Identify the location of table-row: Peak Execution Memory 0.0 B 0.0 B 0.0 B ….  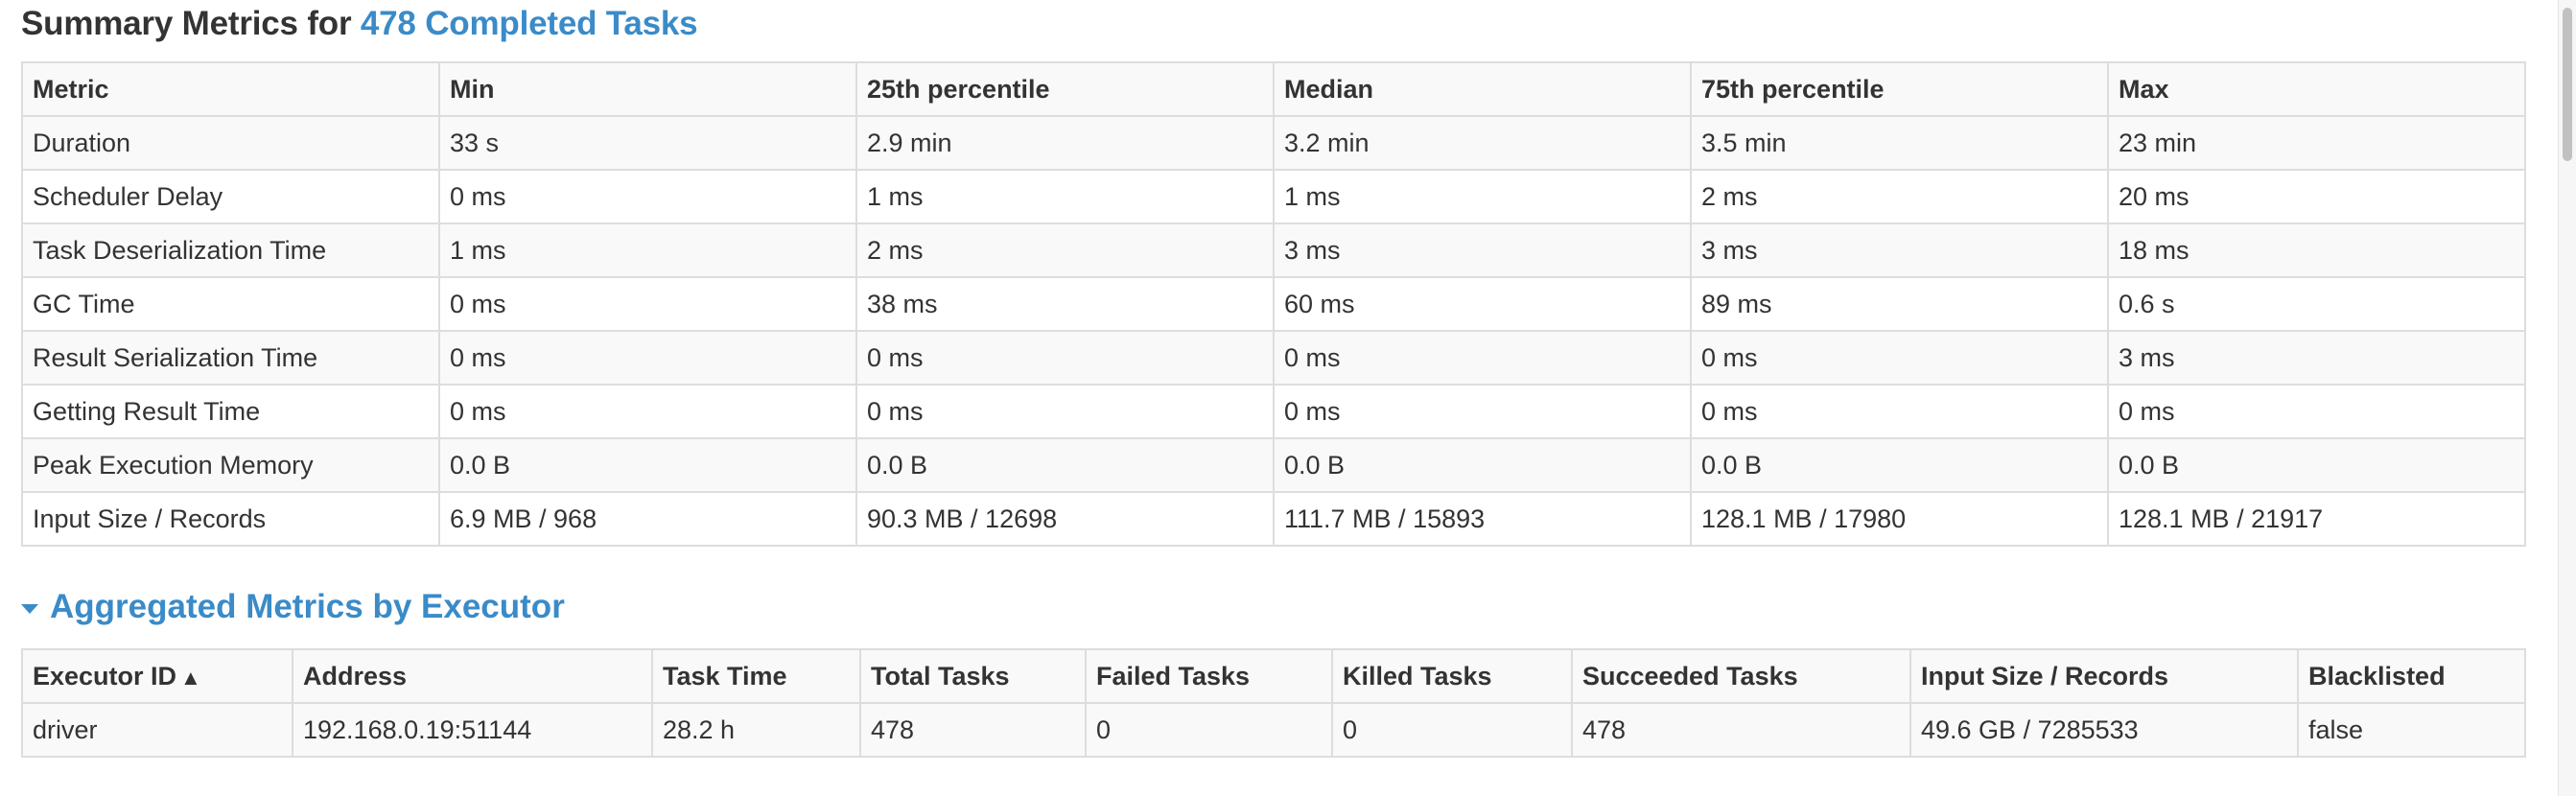
(1273, 465).